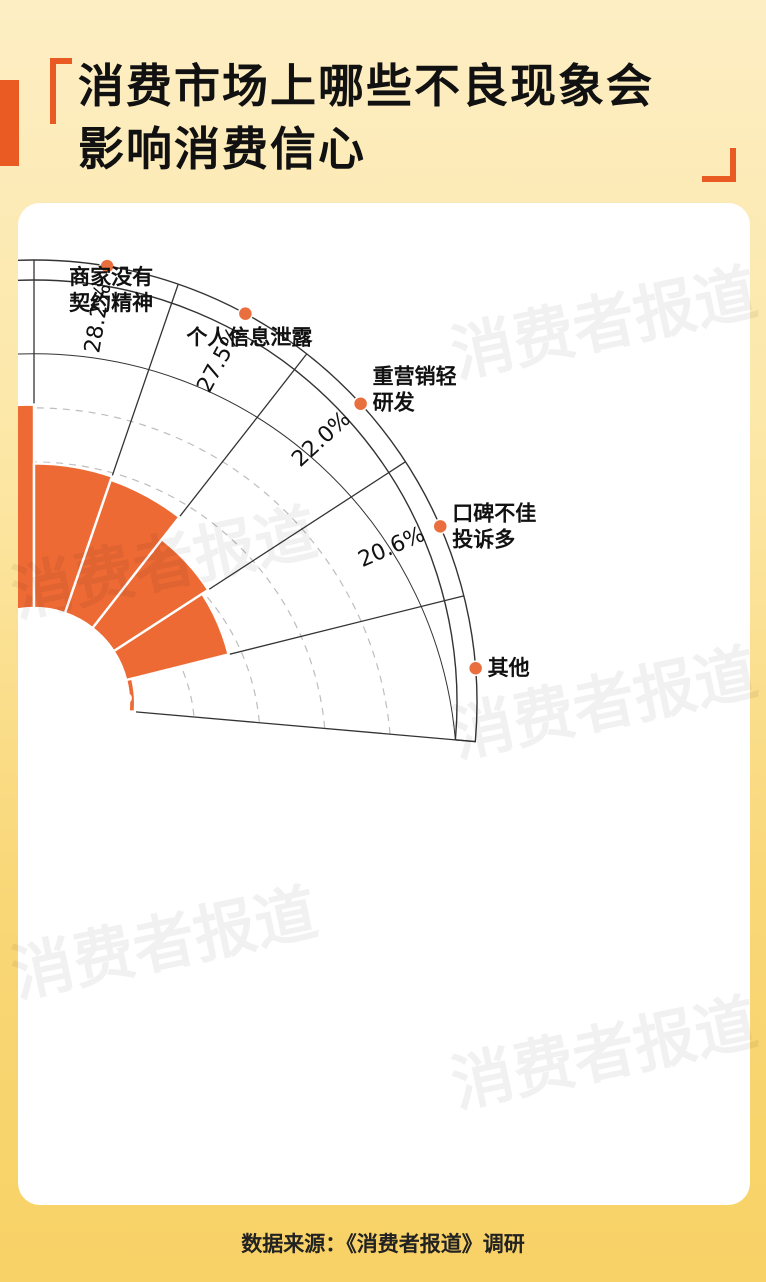 The image size is (766, 1282). What do you see at coordinates (222, 149) in the screenshot?
I see `title-line-2: 影响消费信心` at bounding box center [222, 149].